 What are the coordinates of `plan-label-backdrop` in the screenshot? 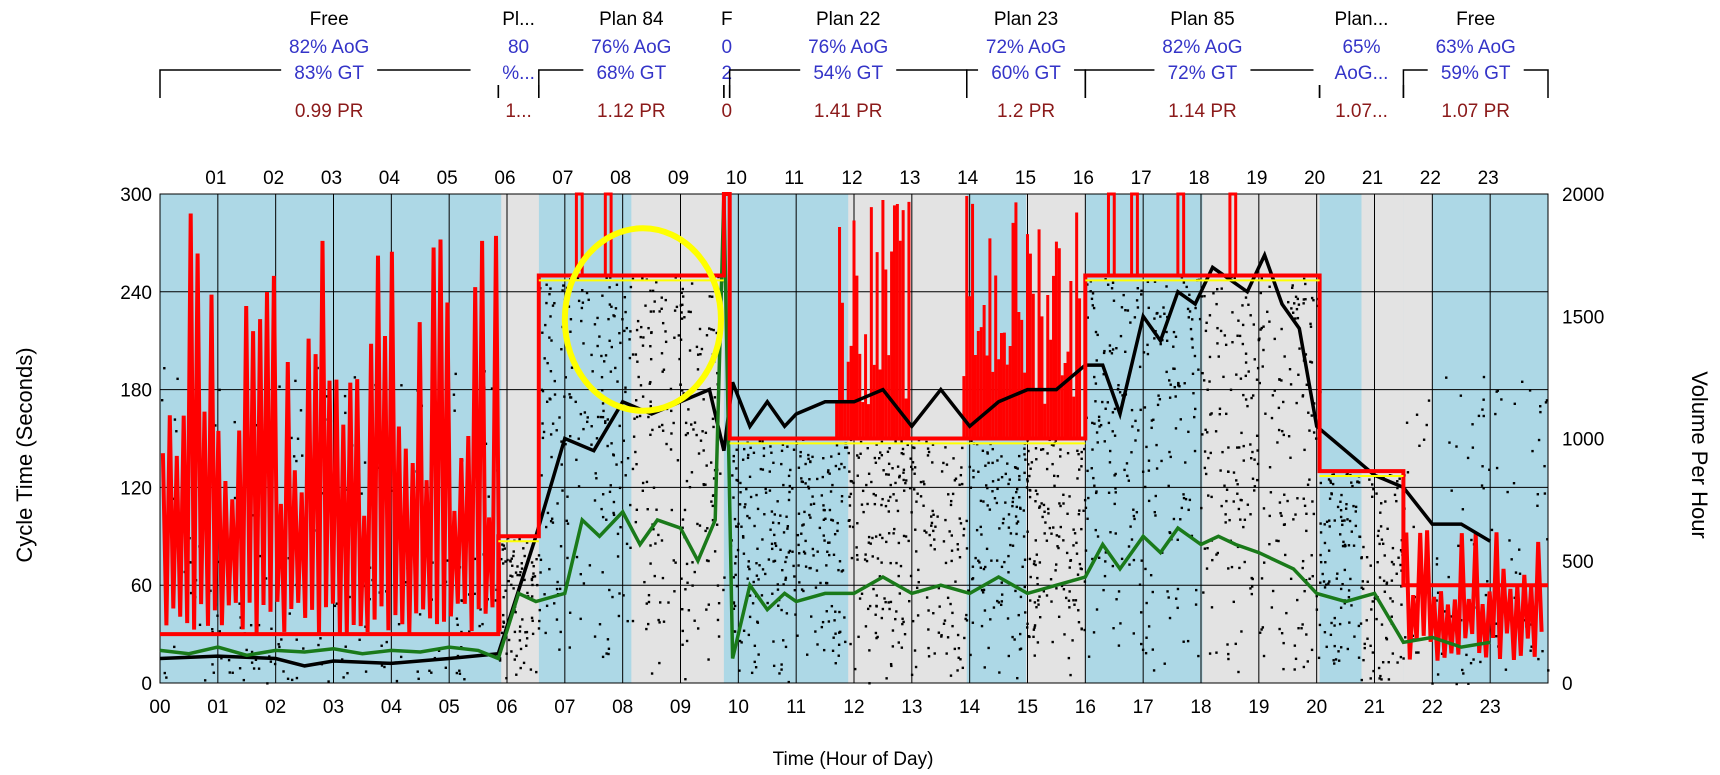 It's located at (1475, 60).